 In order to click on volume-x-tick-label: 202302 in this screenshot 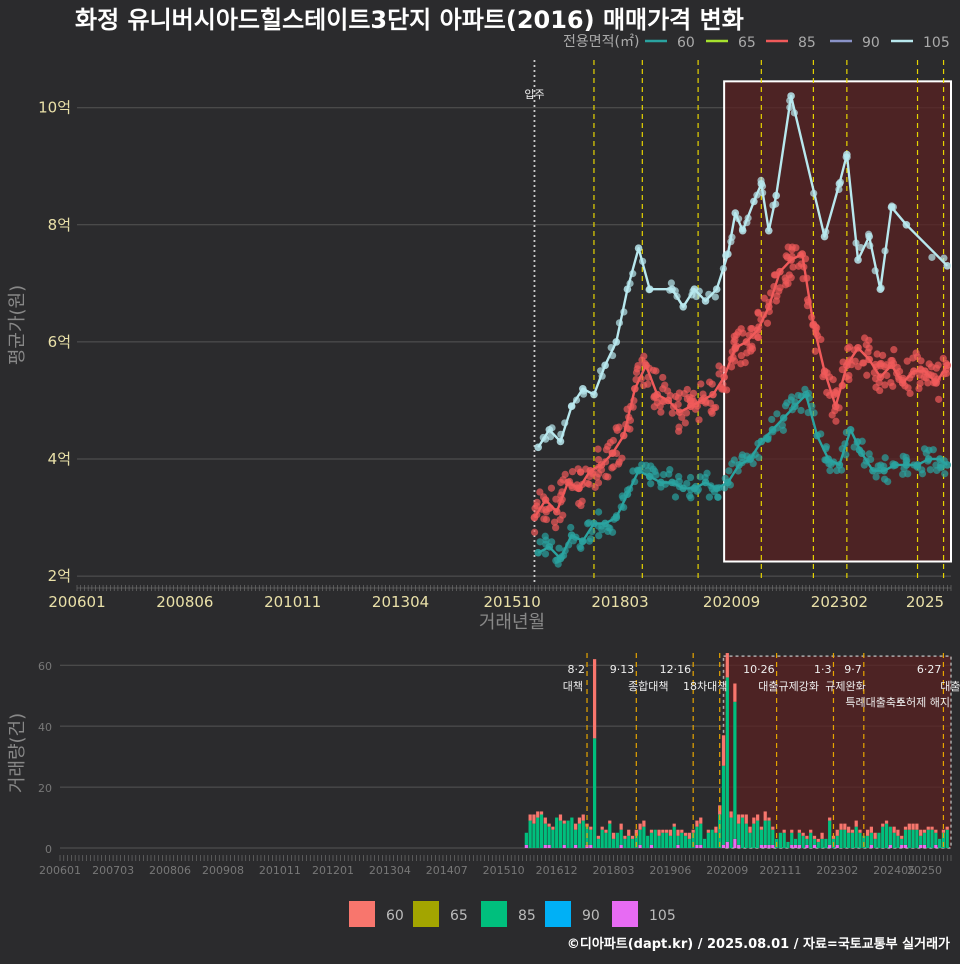, I will do `click(837, 870)`.